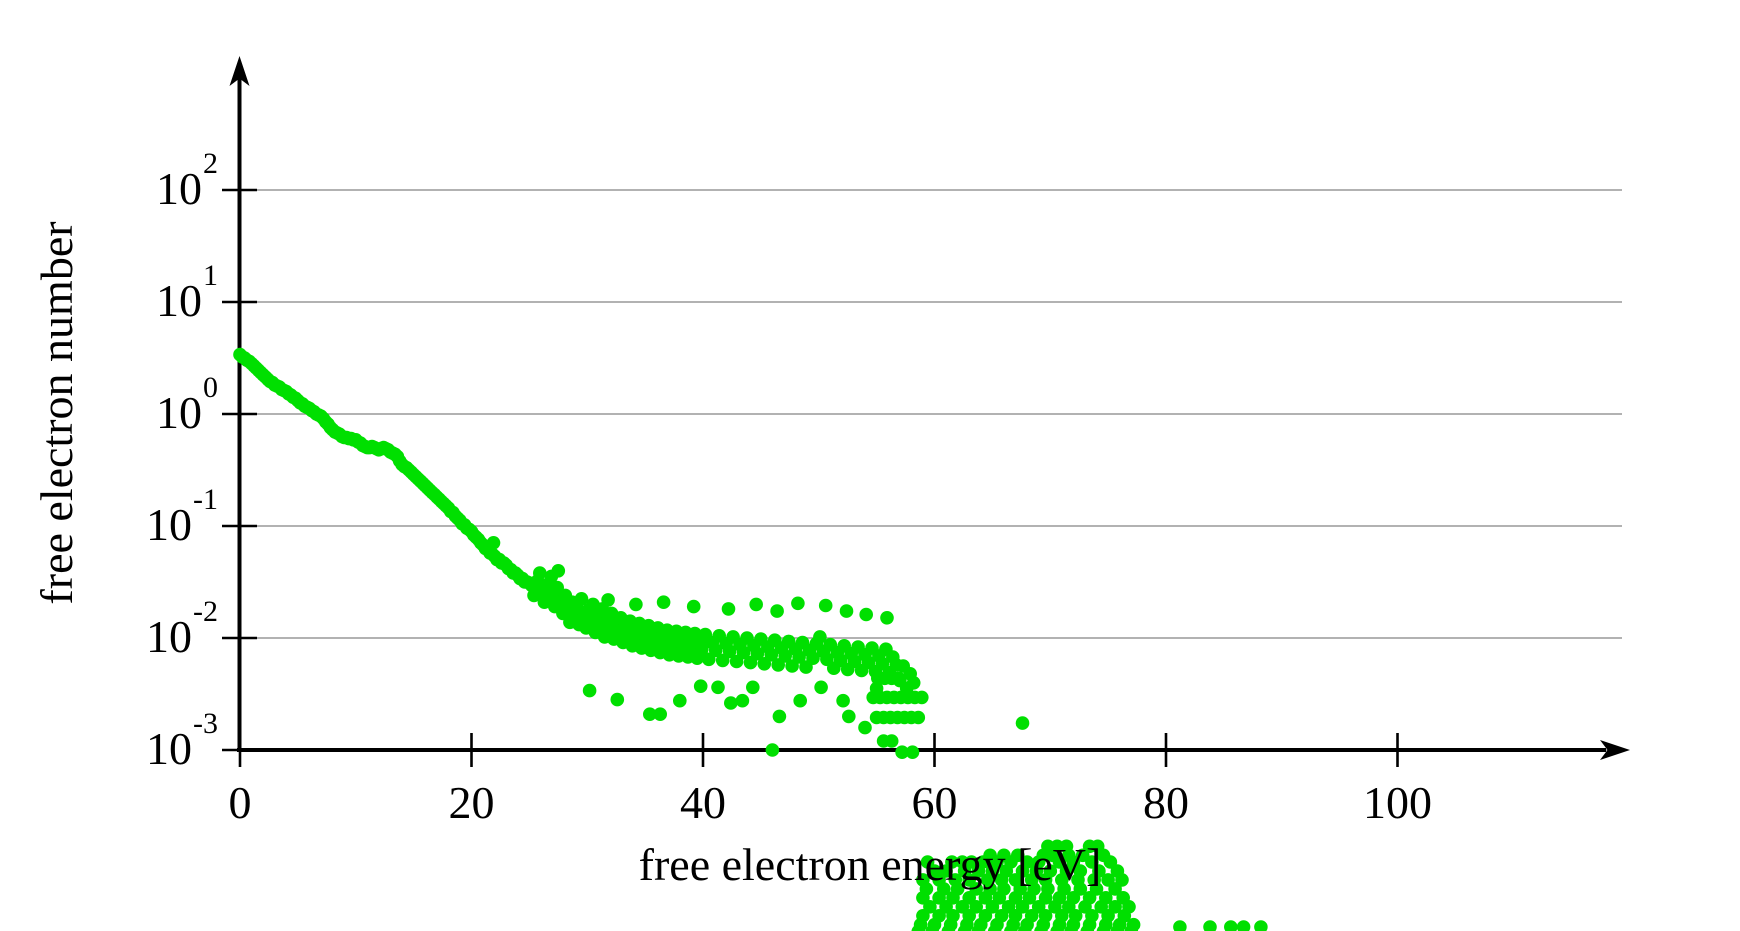 This screenshot has width=1740, height=931. I want to click on y-axis-arrowhead-icon, so click(239, 71).